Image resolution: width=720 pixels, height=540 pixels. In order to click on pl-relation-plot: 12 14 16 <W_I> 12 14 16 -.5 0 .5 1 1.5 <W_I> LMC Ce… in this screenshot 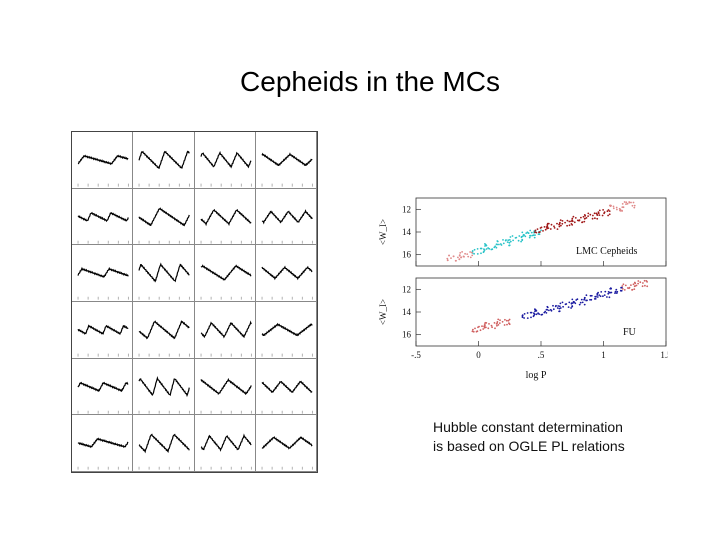, I will do `click(525, 289)`.